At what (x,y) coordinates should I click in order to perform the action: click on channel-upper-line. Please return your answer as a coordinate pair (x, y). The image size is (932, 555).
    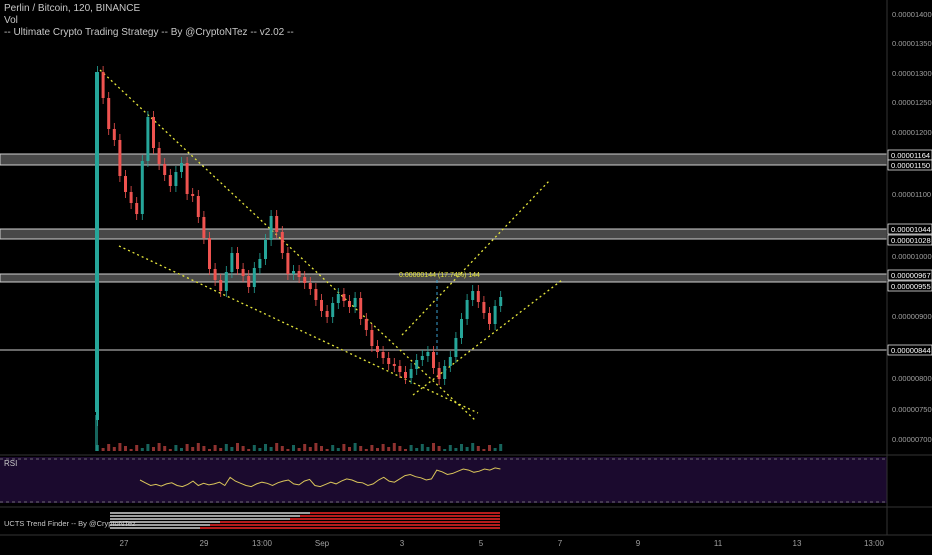
    Looking at the image, I should click on (476, 257).